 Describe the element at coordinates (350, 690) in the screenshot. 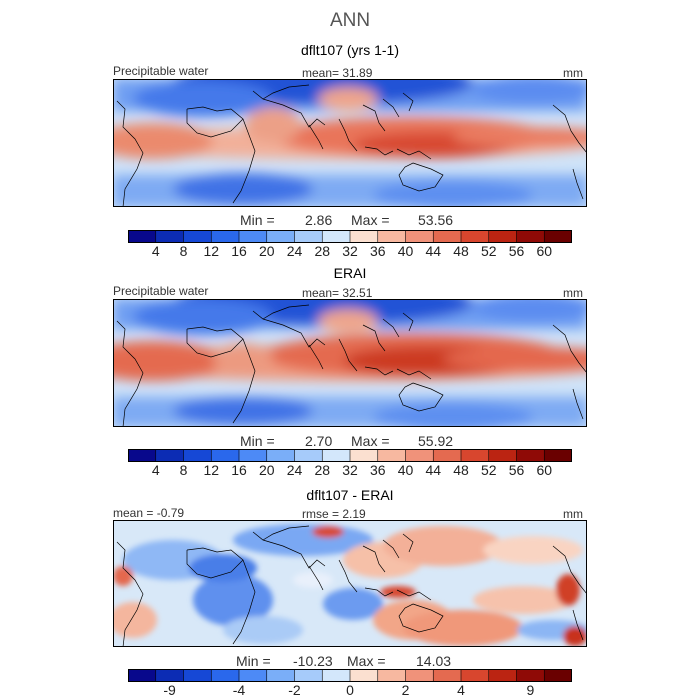

I see `colorbar-tick-label: 0` at that location.